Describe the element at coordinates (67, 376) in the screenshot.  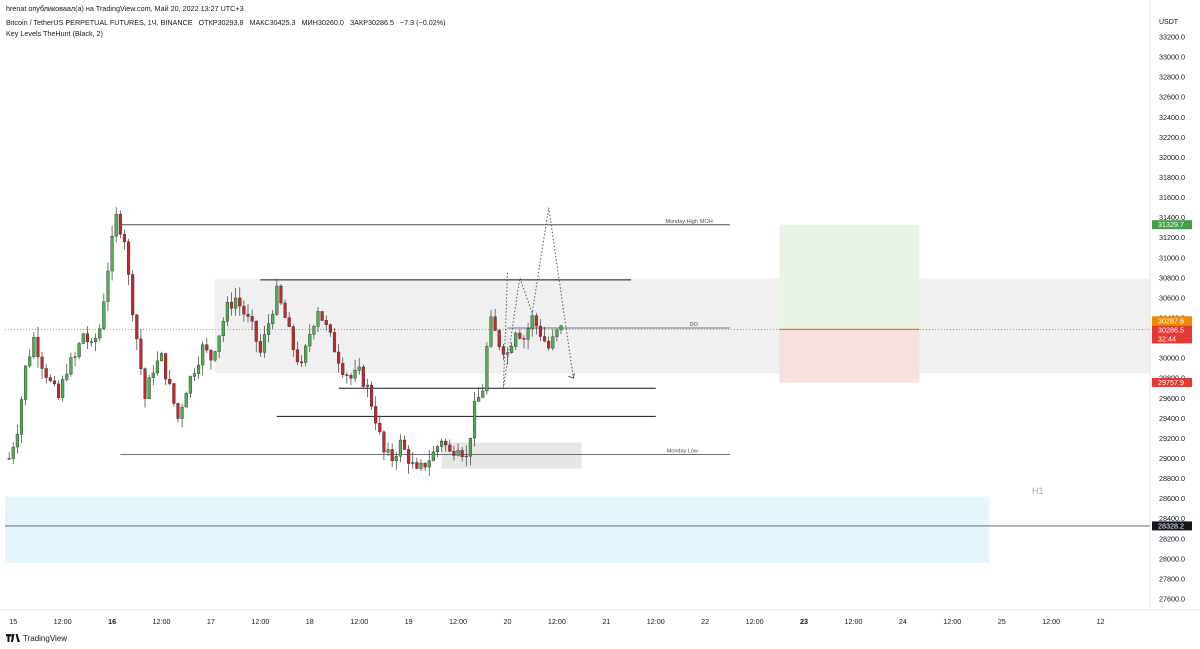
I see `candle-body-2022-05-15T13:00` at that location.